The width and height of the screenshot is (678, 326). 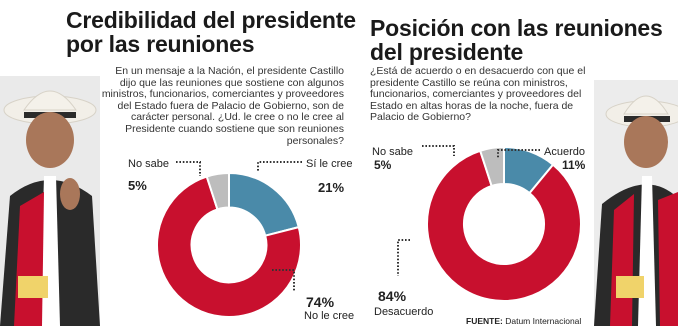 I want to click on position-donut-chart, so click(x=504, y=223).